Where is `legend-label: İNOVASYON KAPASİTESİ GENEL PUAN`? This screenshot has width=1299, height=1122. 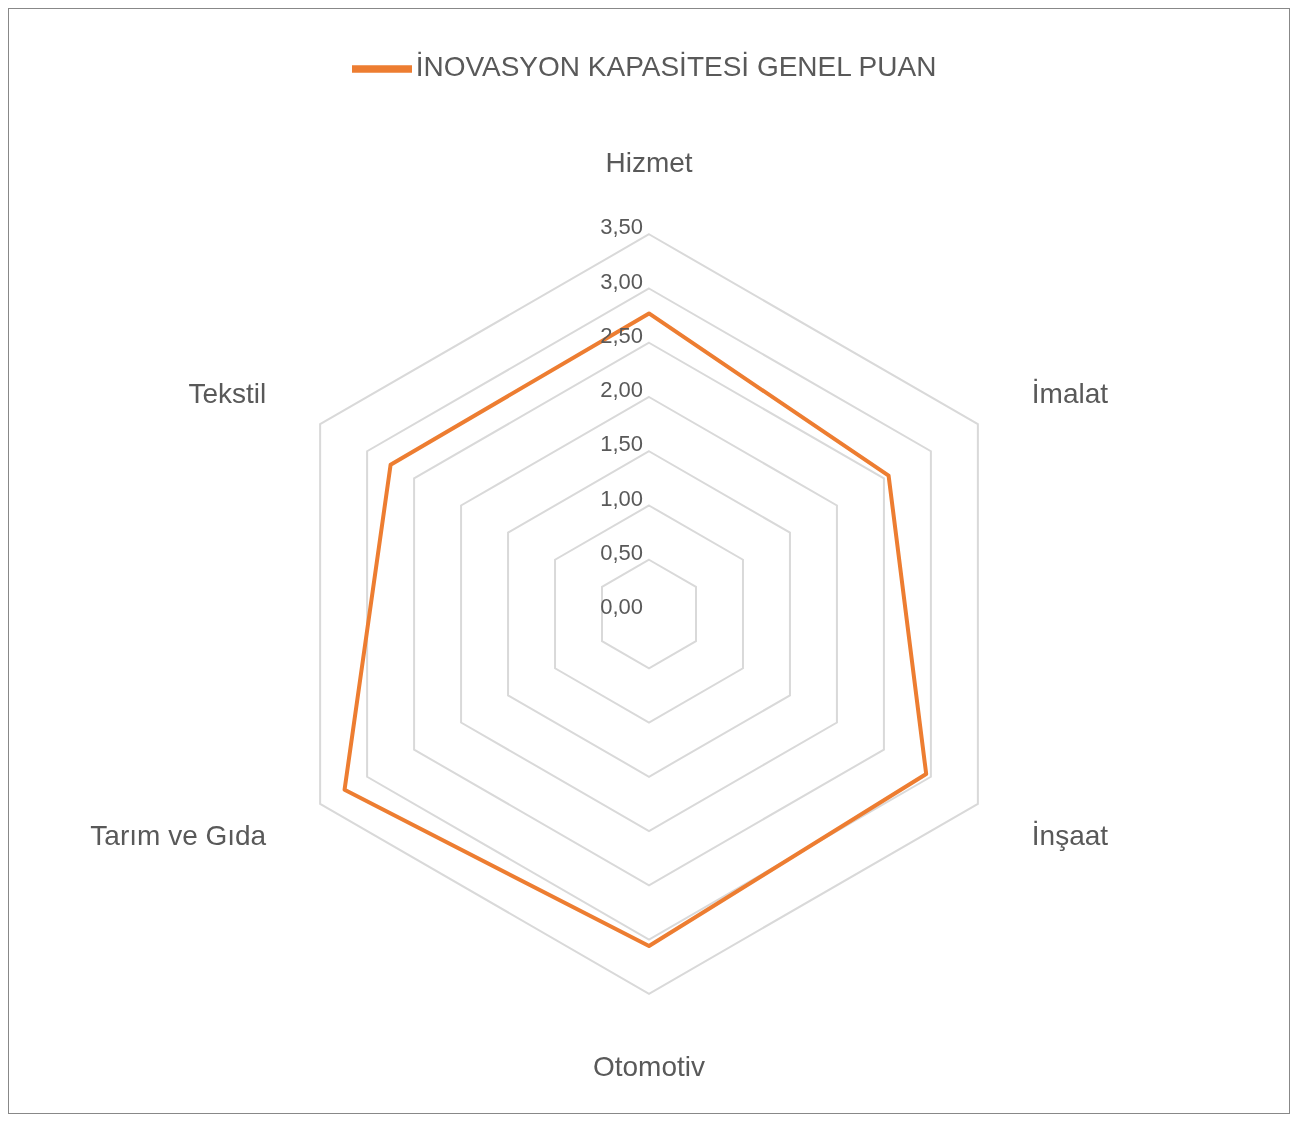 legend-label: İNOVASYON KAPASİTESİ GENEL PUAN is located at coordinates (676, 67).